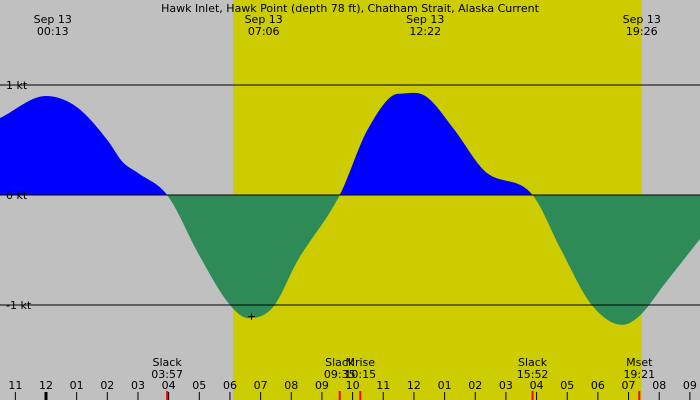  Describe the element at coordinates (360, 362) in the screenshot. I see `event-name: Mrise` at that location.